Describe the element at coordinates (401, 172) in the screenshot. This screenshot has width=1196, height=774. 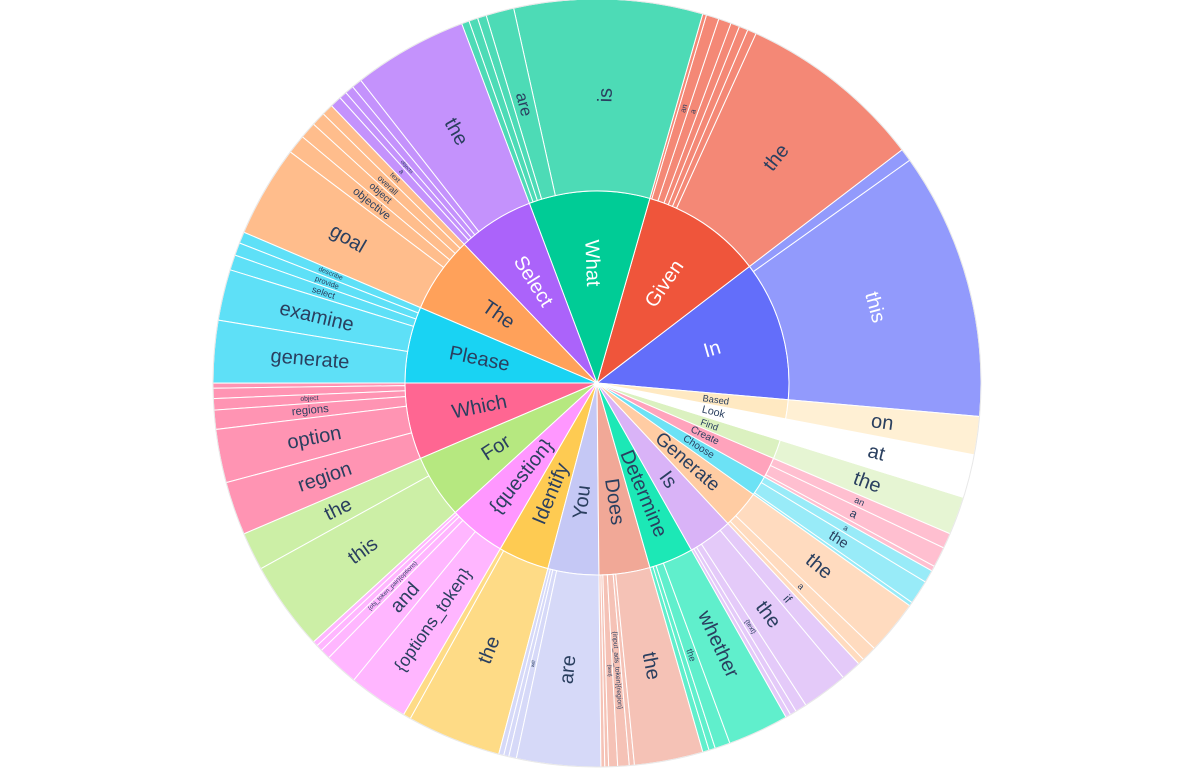
I see `outer-label-select-a-4: a` at that location.